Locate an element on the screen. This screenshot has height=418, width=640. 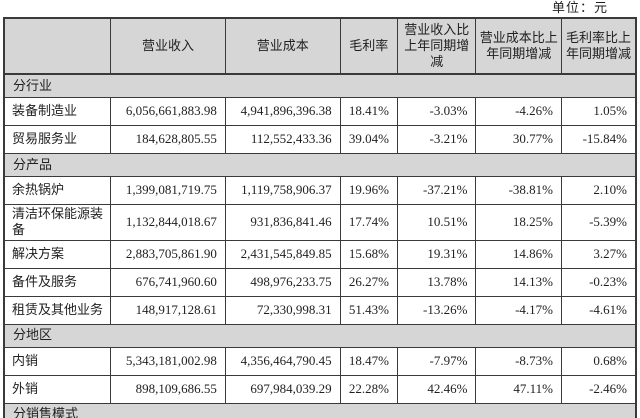
cell-gross-margin: 51.43% is located at coordinates (368, 310).